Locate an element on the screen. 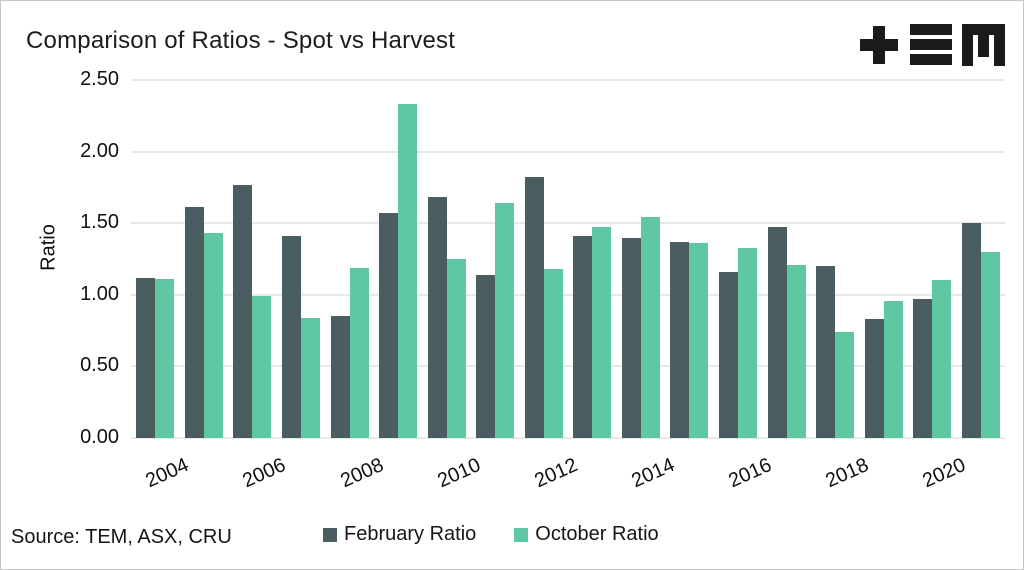 This screenshot has height=570, width=1024. bar-february-2020 is located at coordinates (923, 368).